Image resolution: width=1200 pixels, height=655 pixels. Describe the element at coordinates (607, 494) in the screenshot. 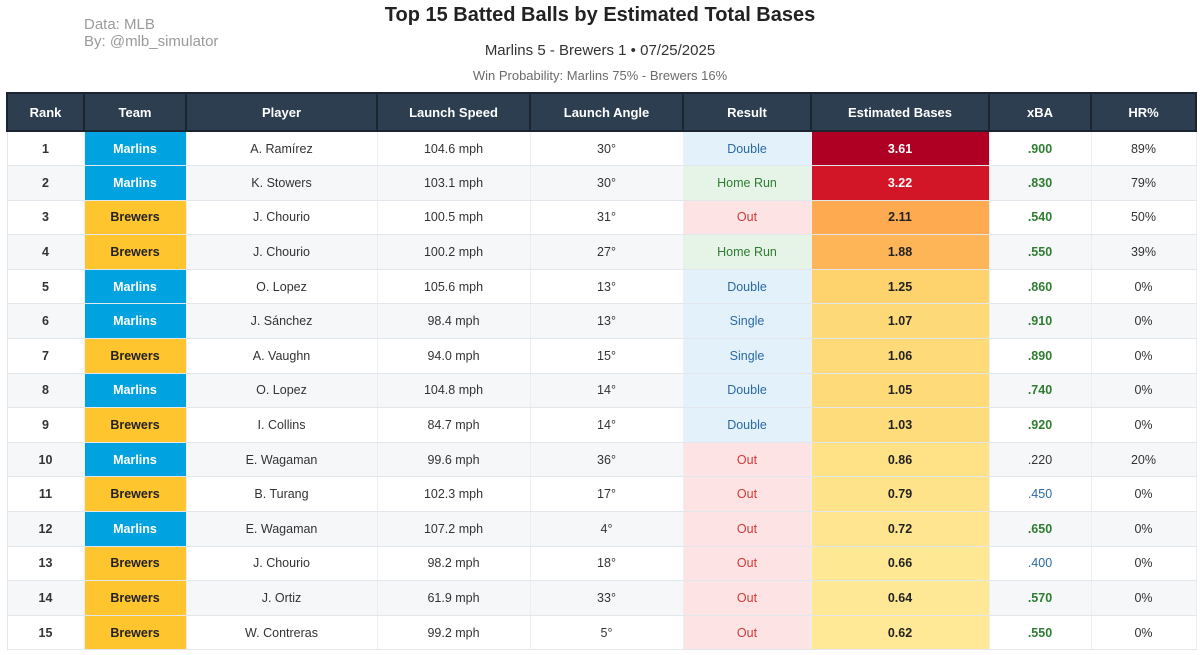

I see `launch-angle-cell: 17°` at that location.